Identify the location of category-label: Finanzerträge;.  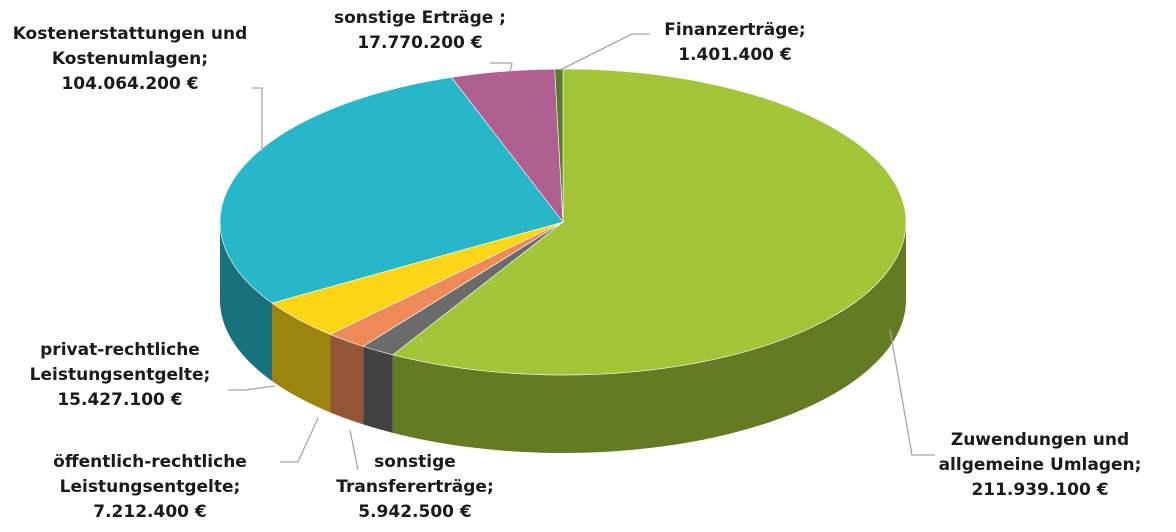
(735, 30).